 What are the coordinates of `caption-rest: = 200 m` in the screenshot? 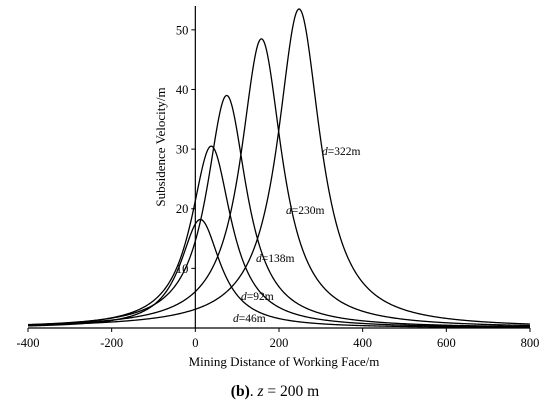 It's located at (291, 391).